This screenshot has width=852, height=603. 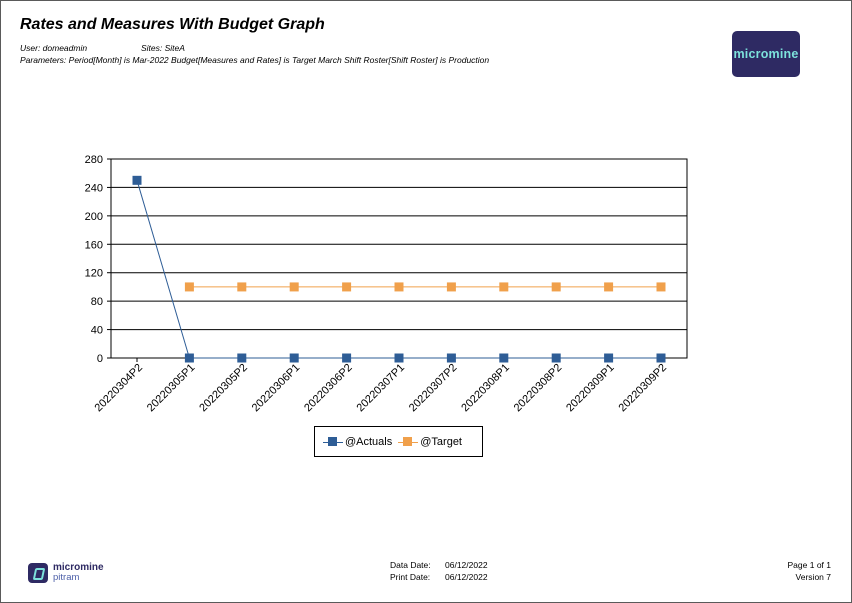 What do you see at coordinates (408, 441) in the screenshot?
I see `legend-swatch-target` at bounding box center [408, 441].